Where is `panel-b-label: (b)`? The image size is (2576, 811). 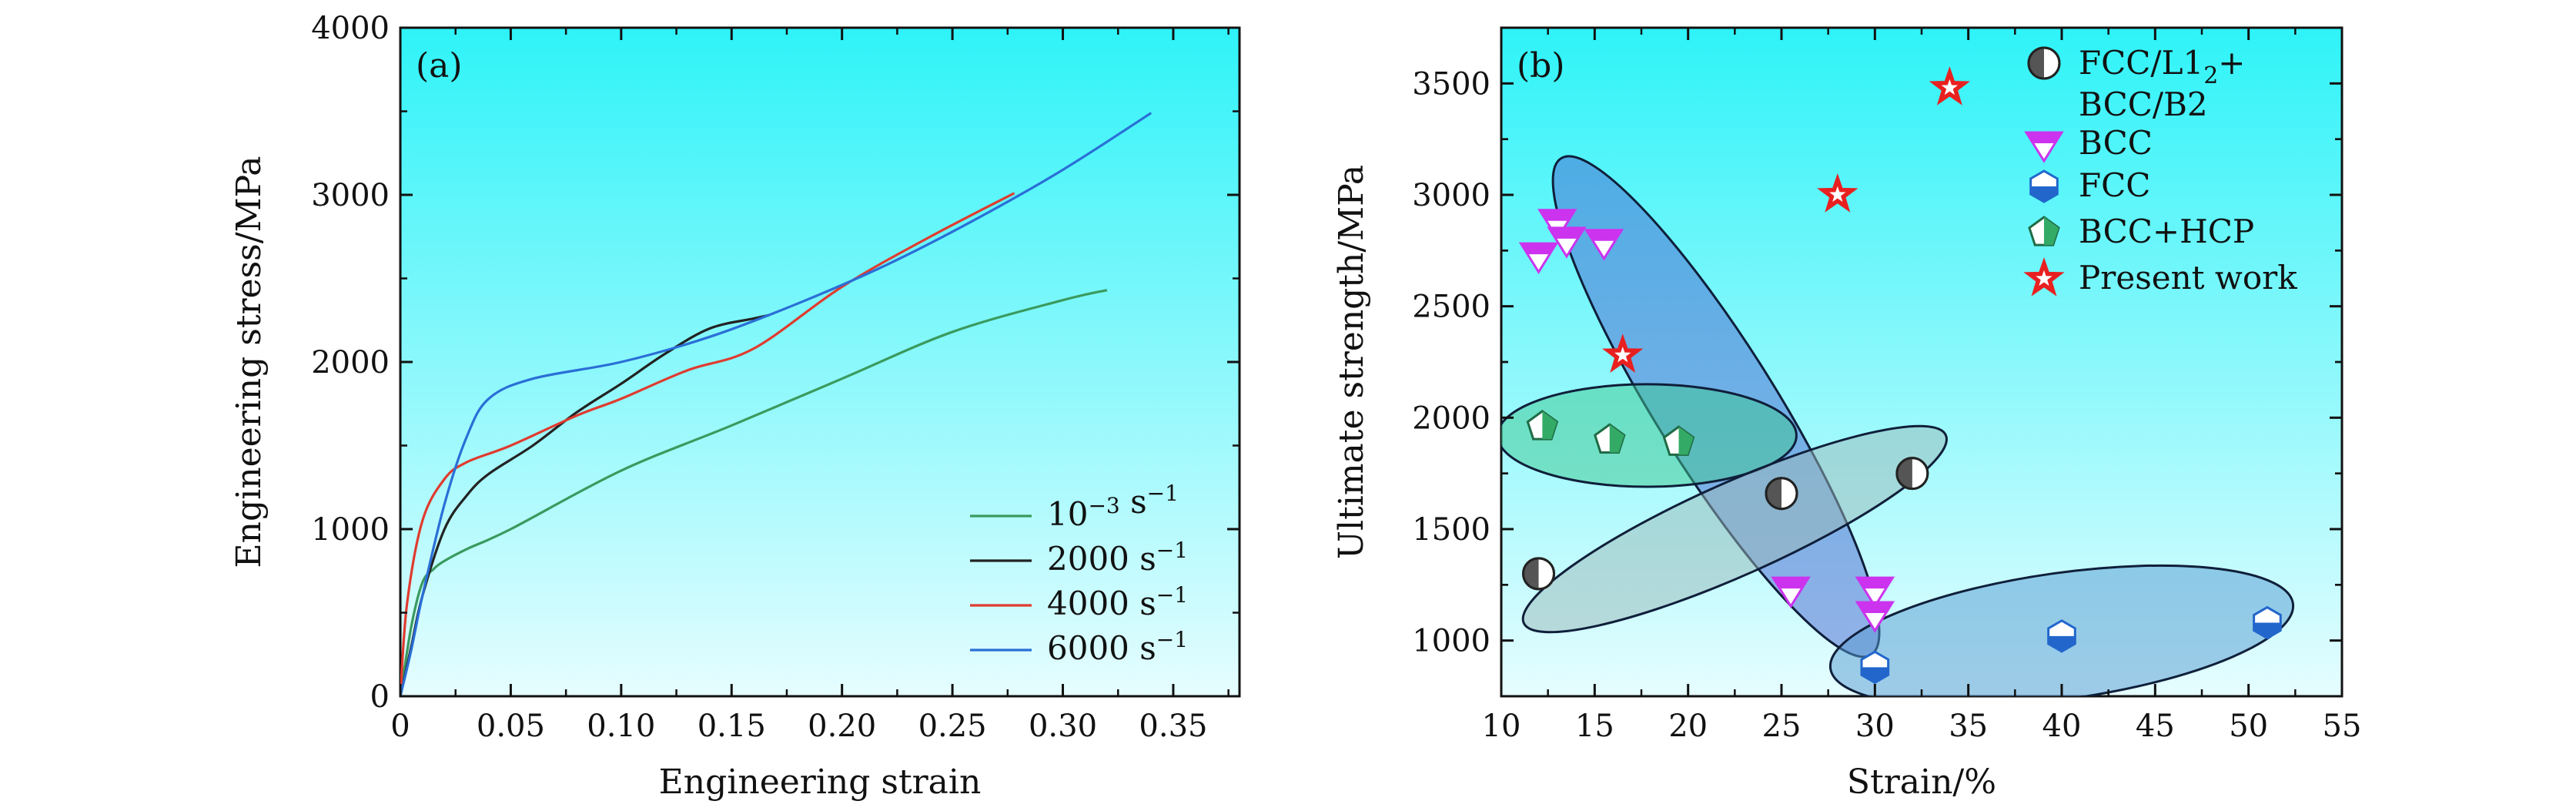 panel-b-label: (b) is located at coordinates (1541, 65).